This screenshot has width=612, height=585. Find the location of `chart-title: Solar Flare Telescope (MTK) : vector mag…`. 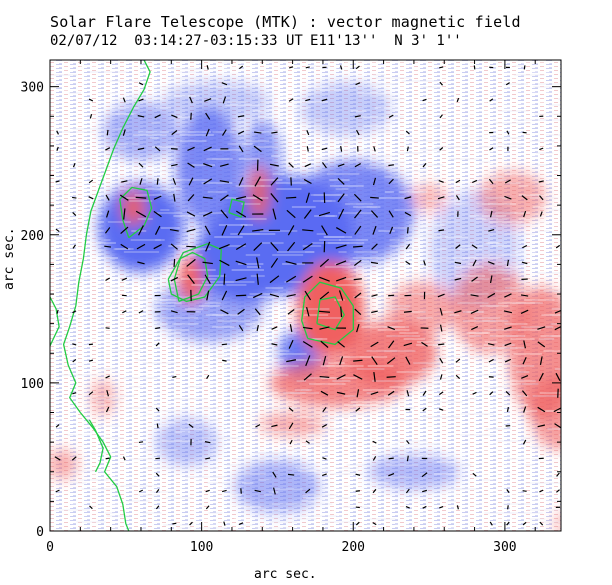

chart-title: Solar Flare Telescope (MTK) : vector mag… is located at coordinates (285, 22).